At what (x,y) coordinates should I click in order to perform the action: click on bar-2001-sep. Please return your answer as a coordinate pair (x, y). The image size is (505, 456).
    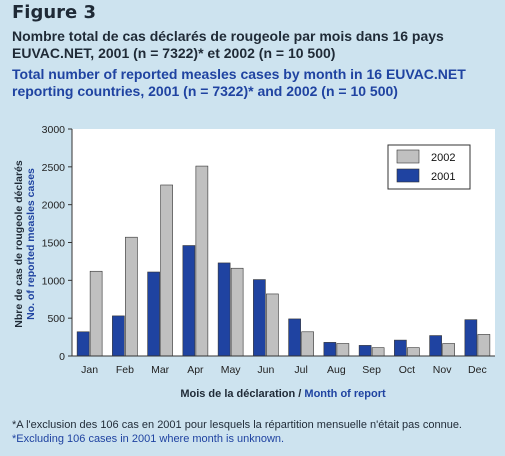
    Looking at the image, I should click on (365, 351).